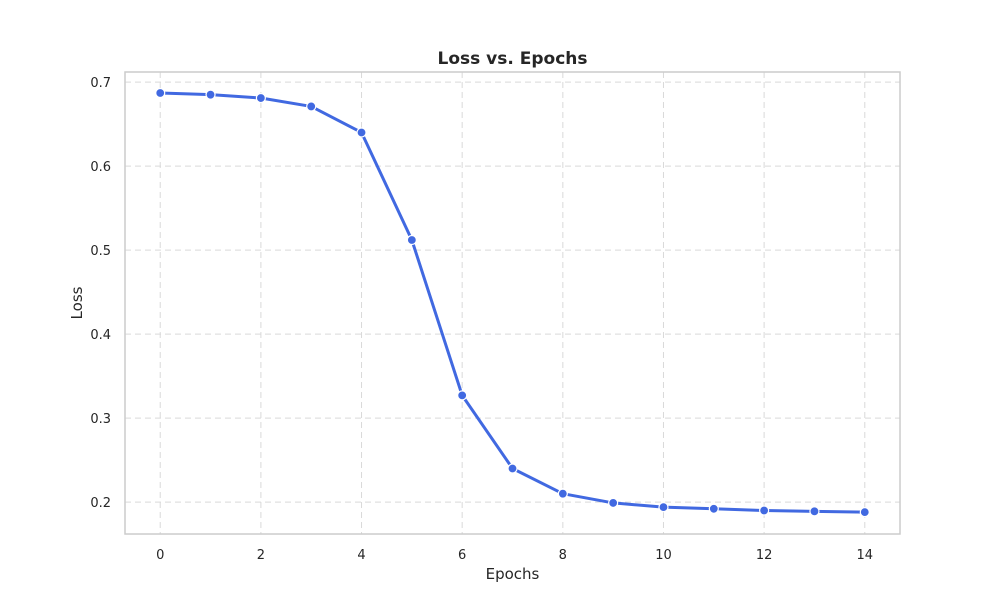 The width and height of the screenshot is (1000, 600). I want to click on y-tick-label: 0.6, so click(100, 167).